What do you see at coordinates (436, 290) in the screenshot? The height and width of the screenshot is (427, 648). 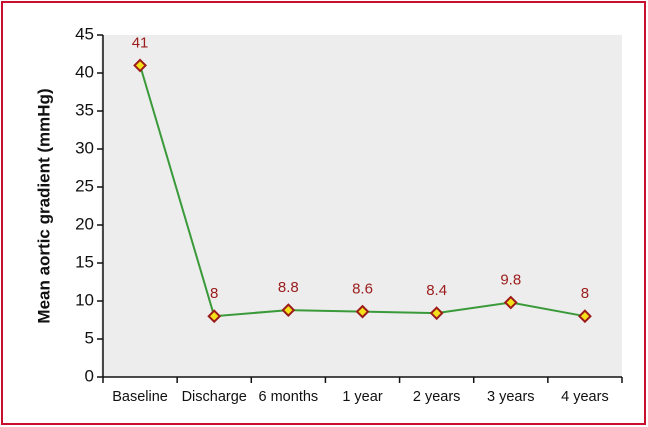 I see `value-label: 8.4` at bounding box center [436, 290].